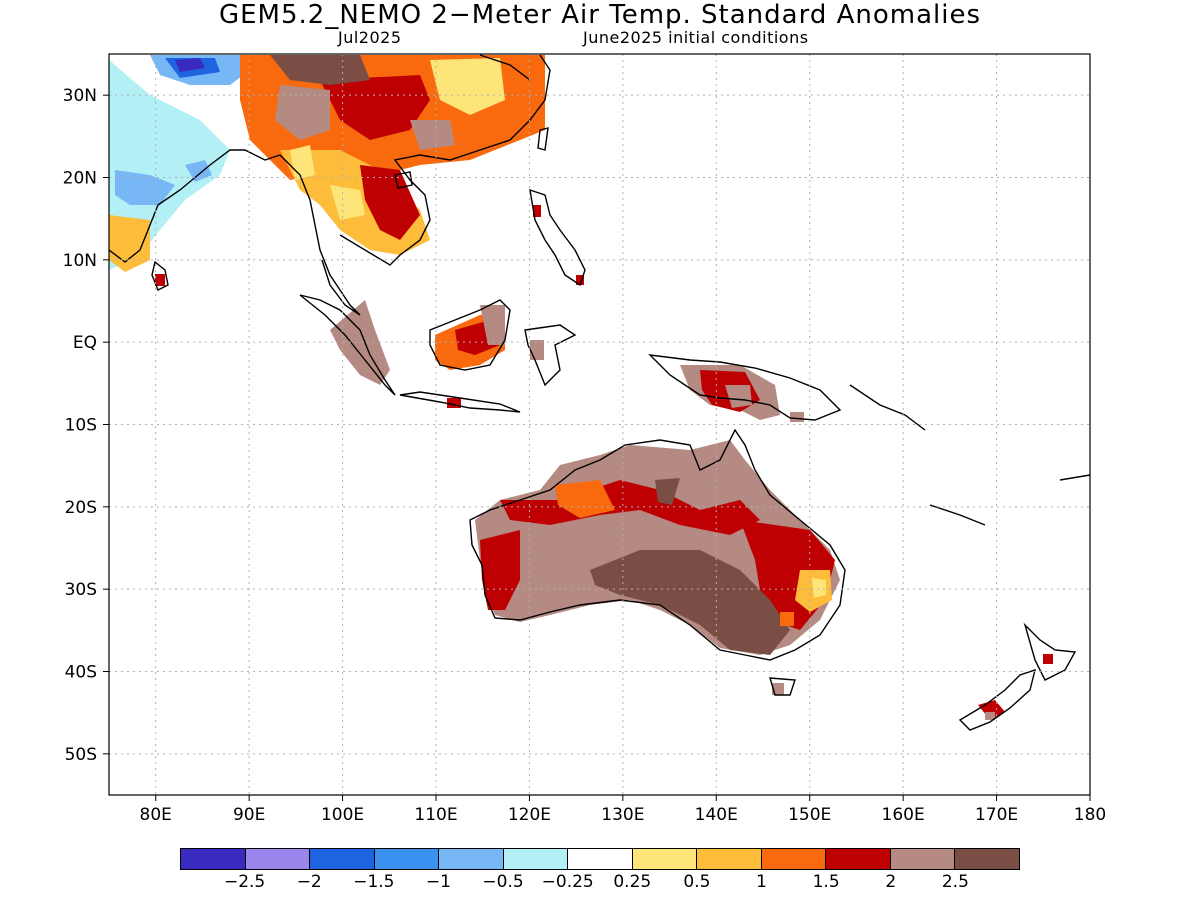 The image size is (1200, 900). What do you see at coordinates (1048, 659) in the screenshot?
I see `new-zealand-north-red` at bounding box center [1048, 659].